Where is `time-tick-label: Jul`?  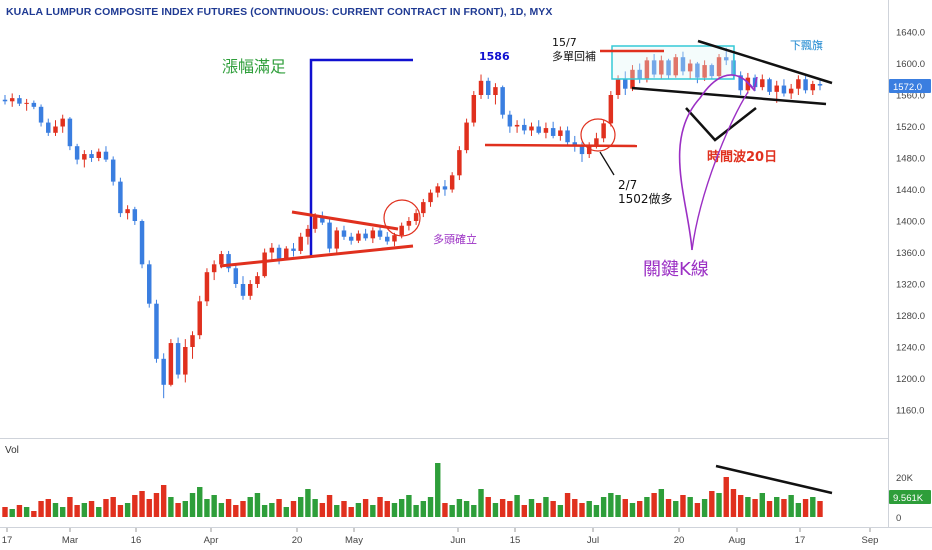
time-tick-label: Jul is located at coordinates (593, 540).